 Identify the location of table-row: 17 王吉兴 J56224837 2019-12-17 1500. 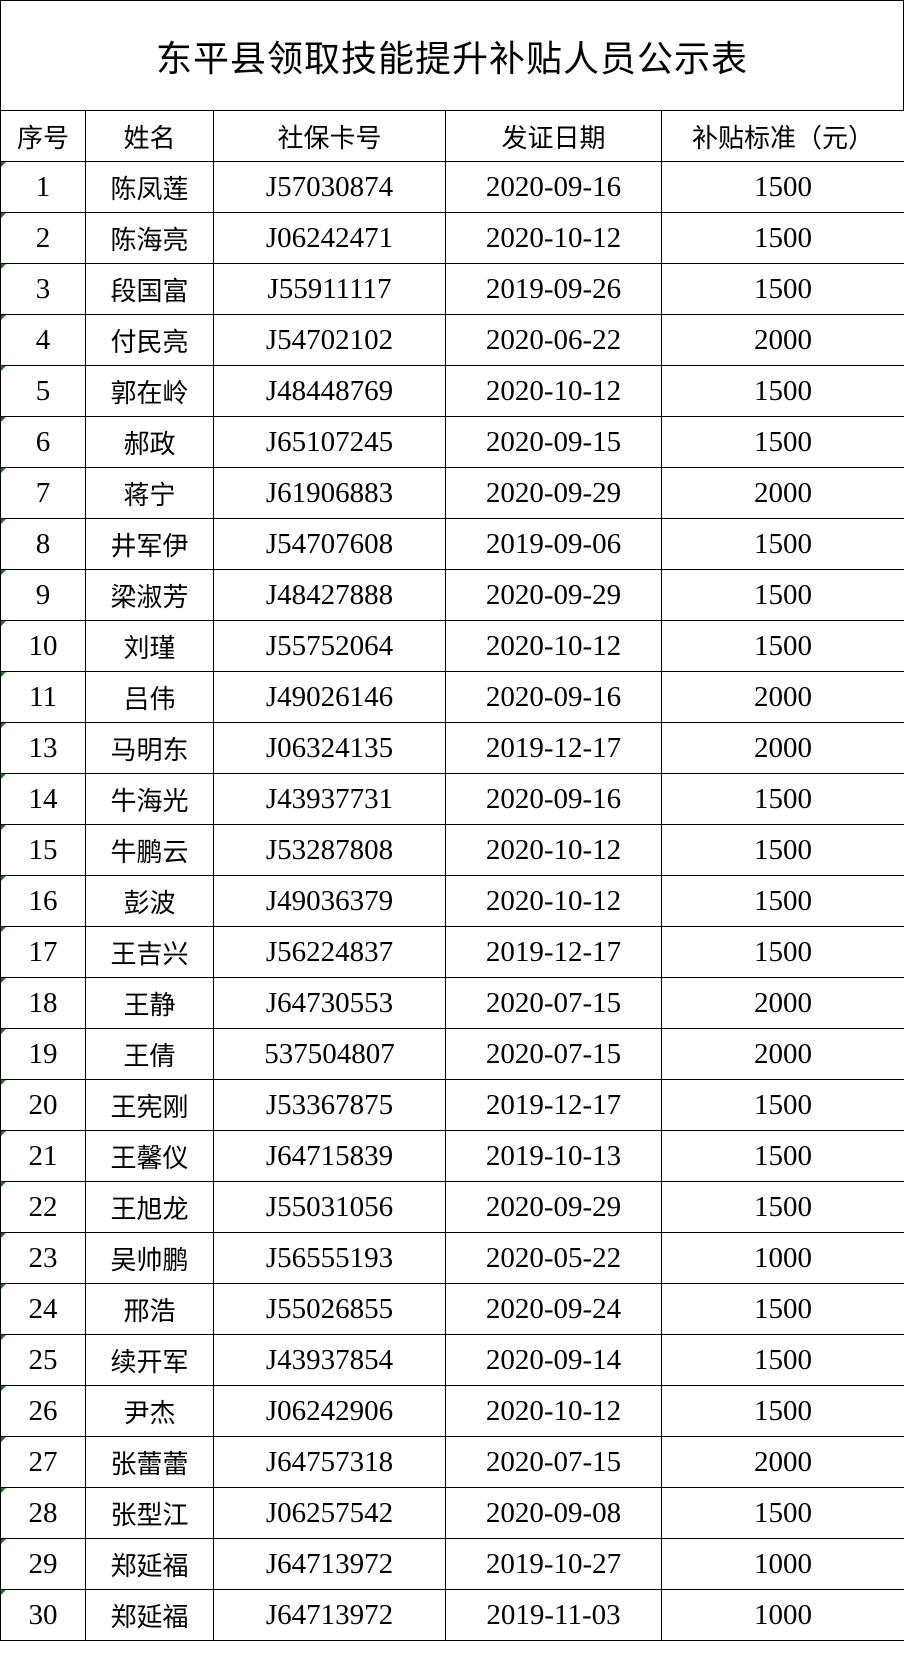
(452, 952).